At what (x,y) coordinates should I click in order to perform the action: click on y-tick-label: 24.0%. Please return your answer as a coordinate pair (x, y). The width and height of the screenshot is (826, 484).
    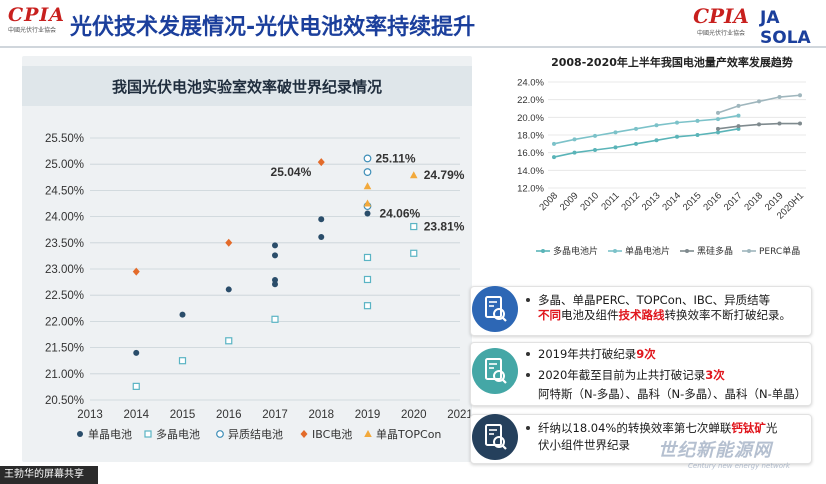
    Looking at the image, I should click on (530, 83).